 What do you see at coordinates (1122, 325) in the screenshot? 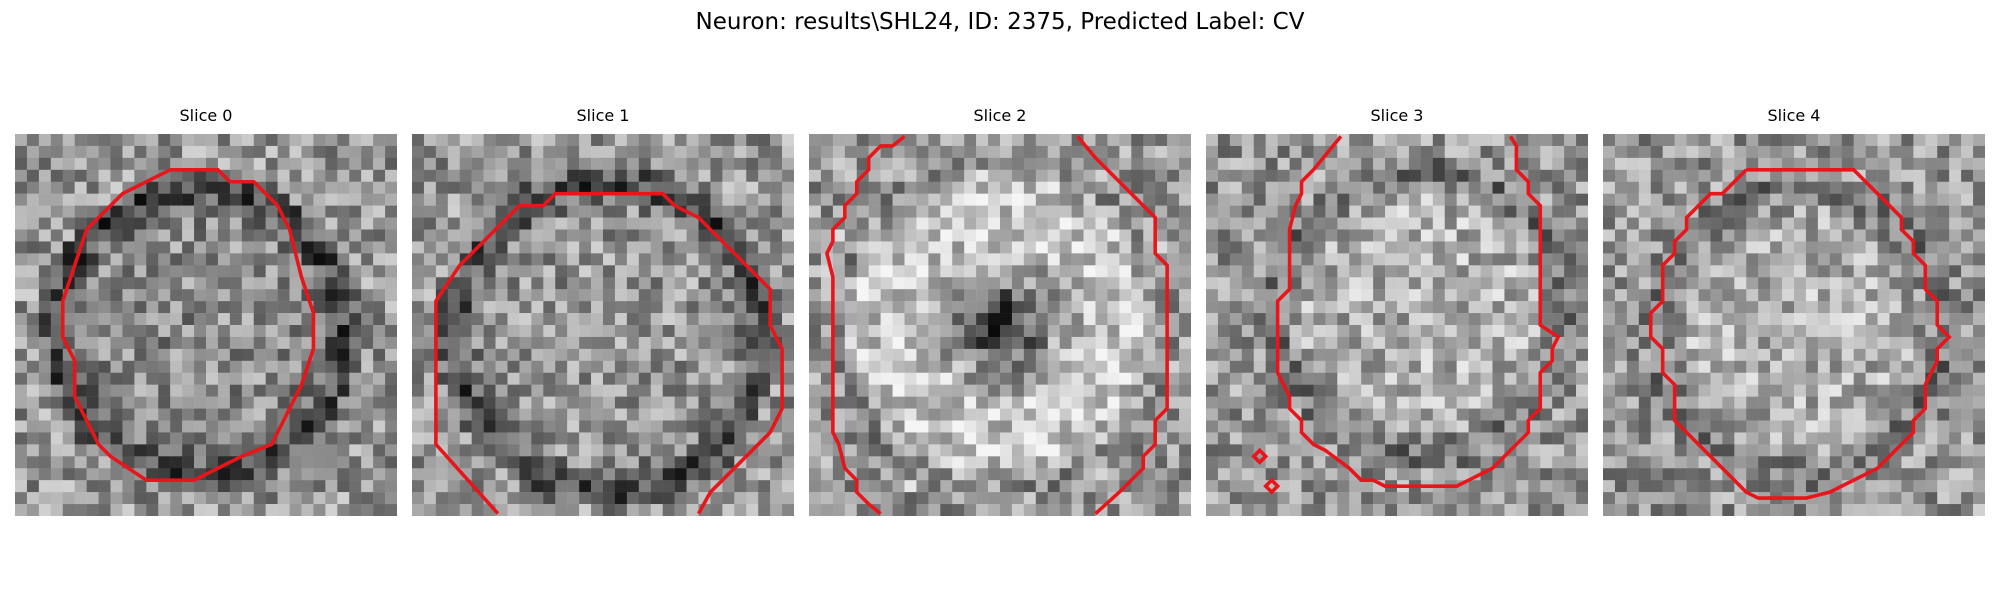
I see `roi-contour-2b` at bounding box center [1122, 325].